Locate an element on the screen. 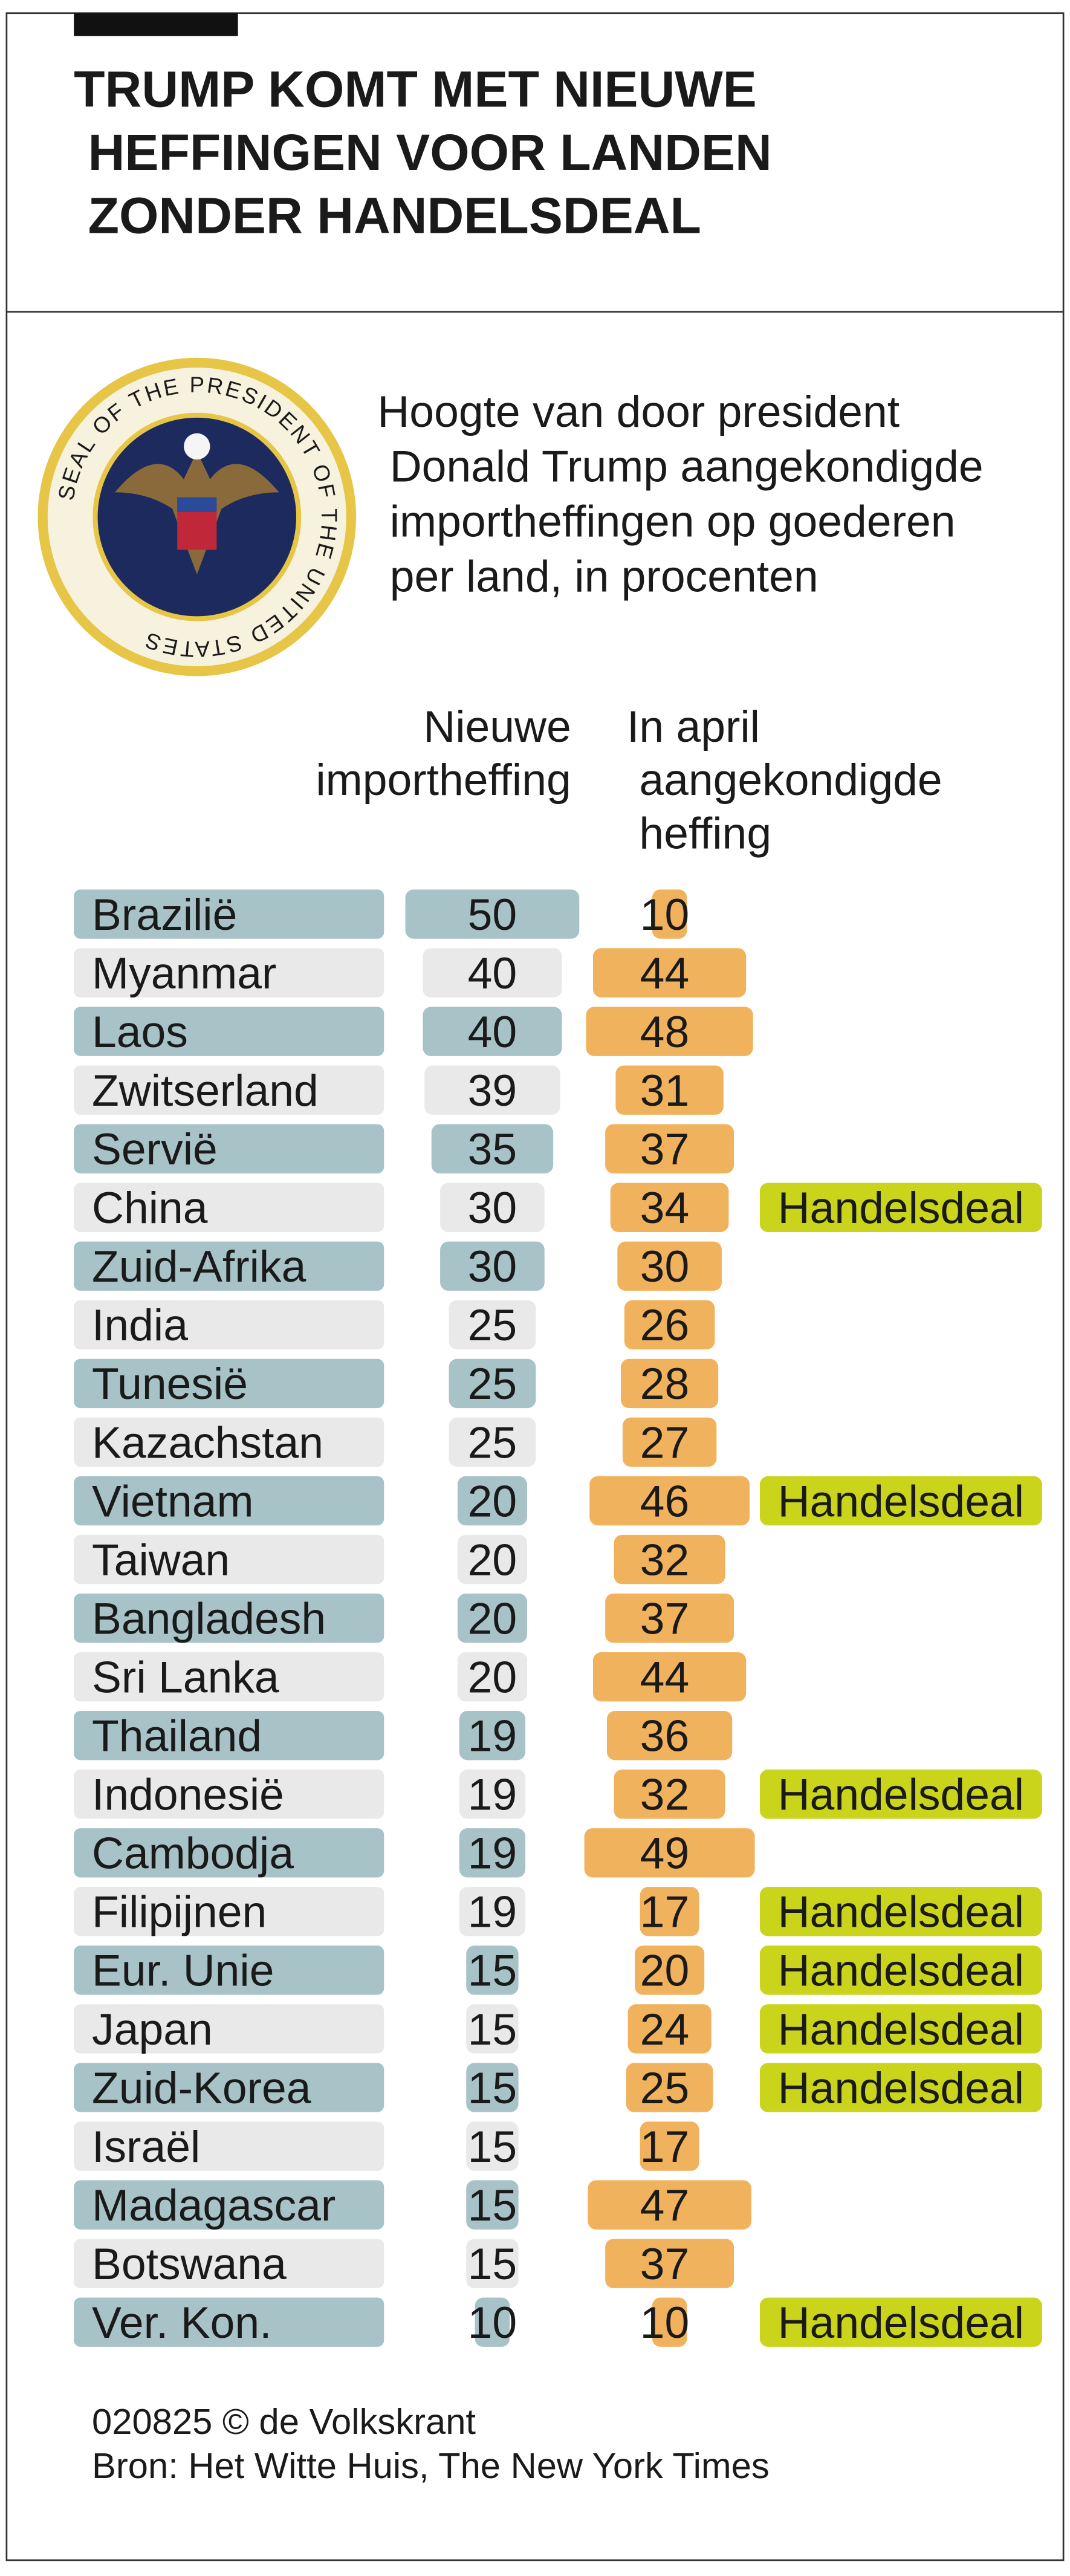 The height and width of the screenshot is (2576, 1070). seal-head is located at coordinates (197, 447).